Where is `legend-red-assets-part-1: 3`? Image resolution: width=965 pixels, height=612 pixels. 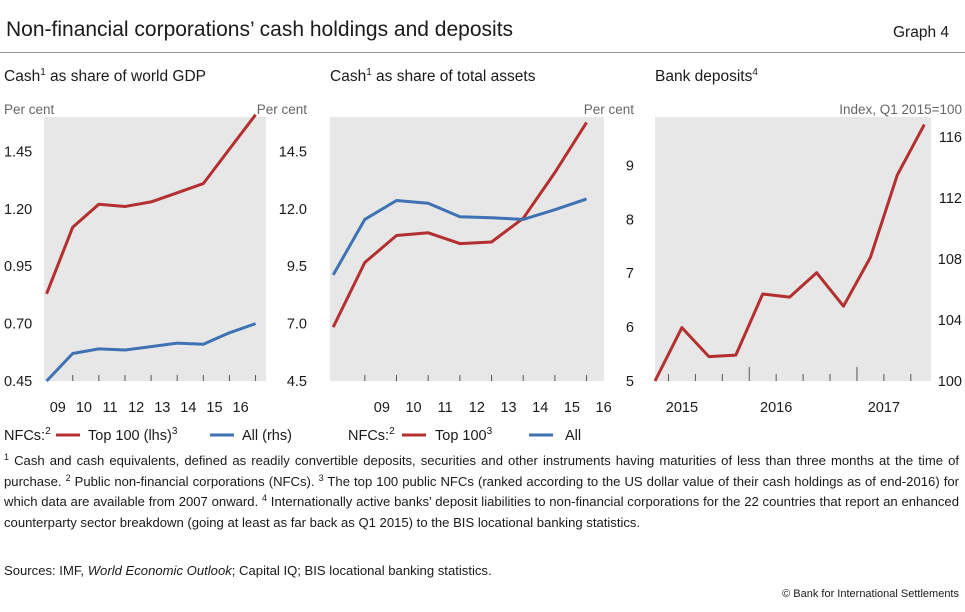
legend-red-assets-part-1: 3 is located at coordinates (490, 431).